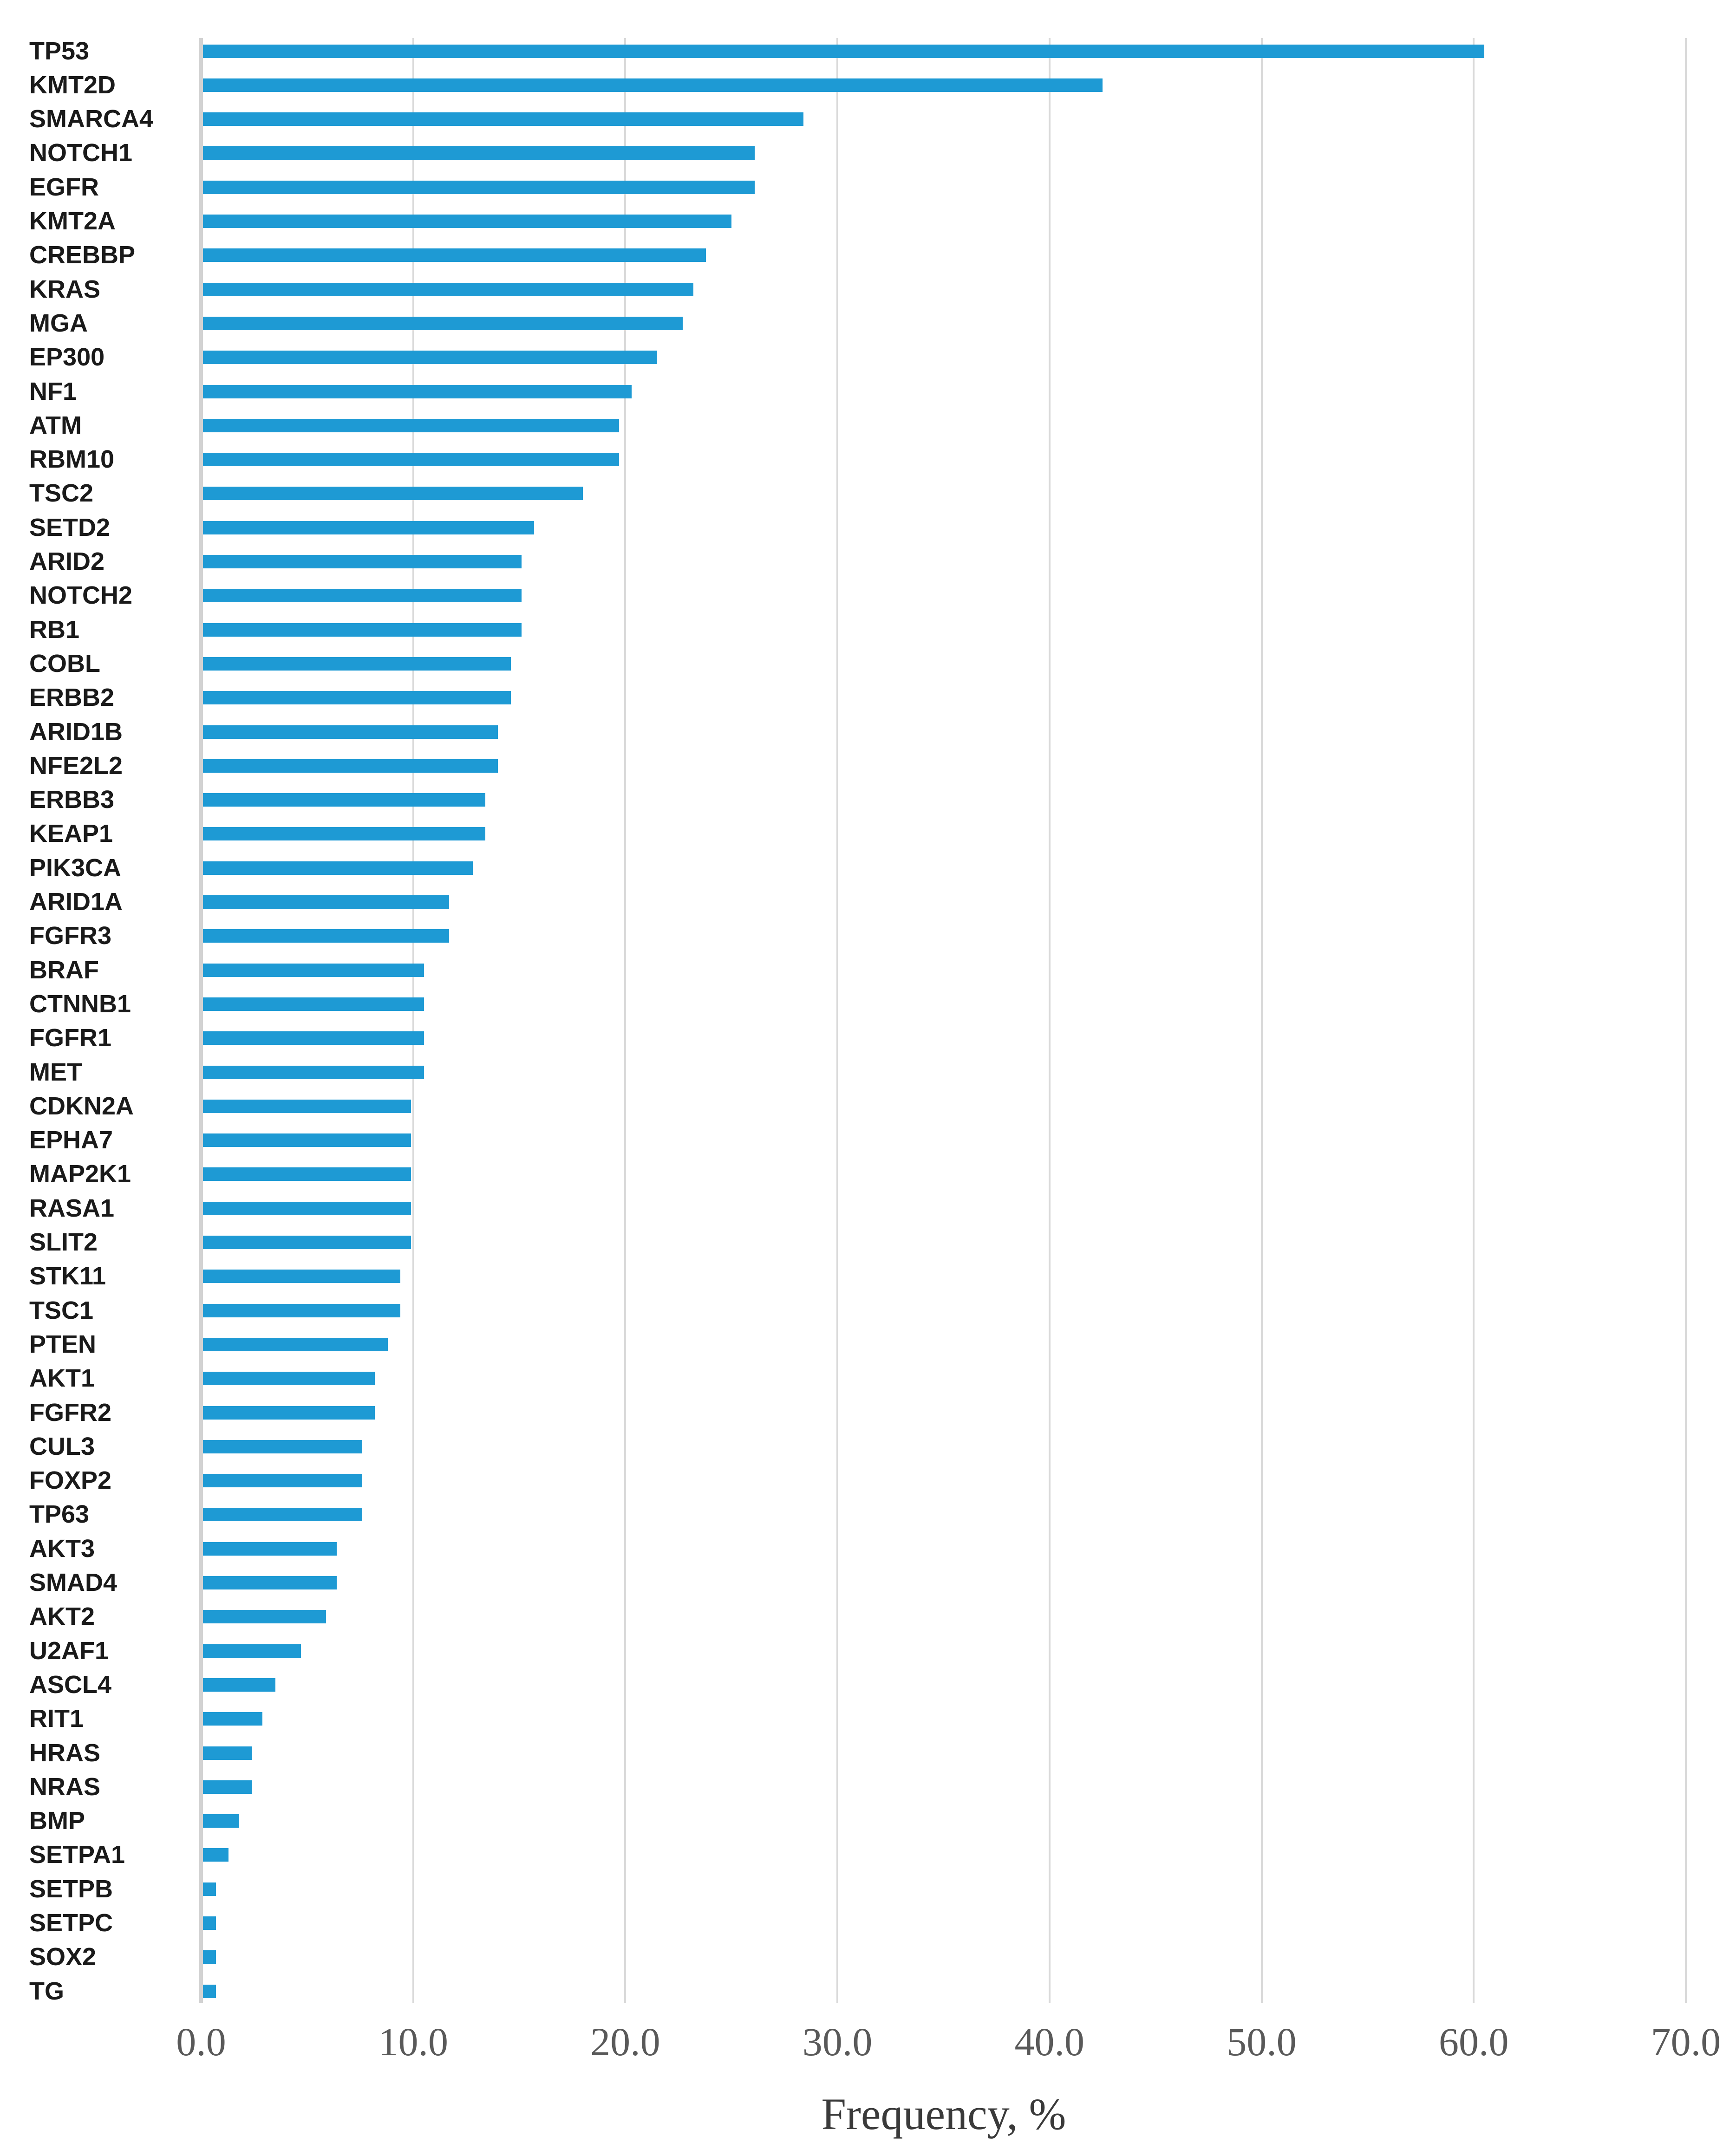 Image resolution: width=1736 pixels, height=2156 pixels. Describe the element at coordinates (283, 1515) in the screenshot. I see `bar-TP63` at that location.